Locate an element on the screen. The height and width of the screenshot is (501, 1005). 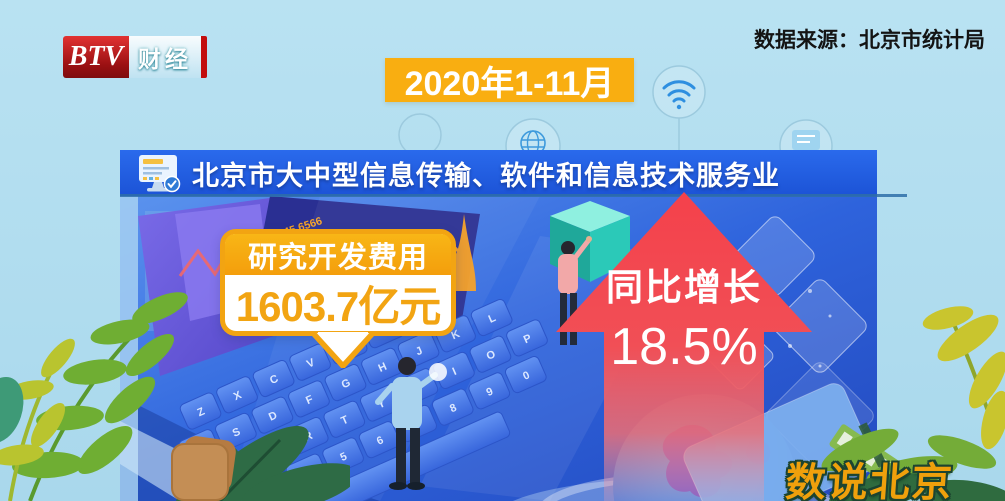
channel-sub-label: 财经 is located at coordinates (165, 57).